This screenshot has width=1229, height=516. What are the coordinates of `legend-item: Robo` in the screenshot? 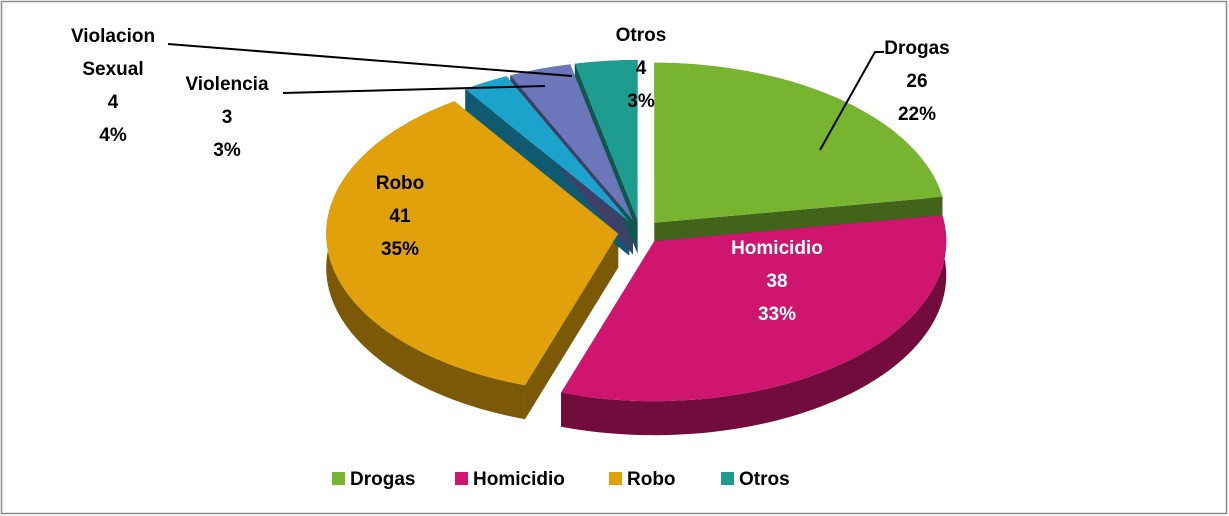 It's located at (642, 480).